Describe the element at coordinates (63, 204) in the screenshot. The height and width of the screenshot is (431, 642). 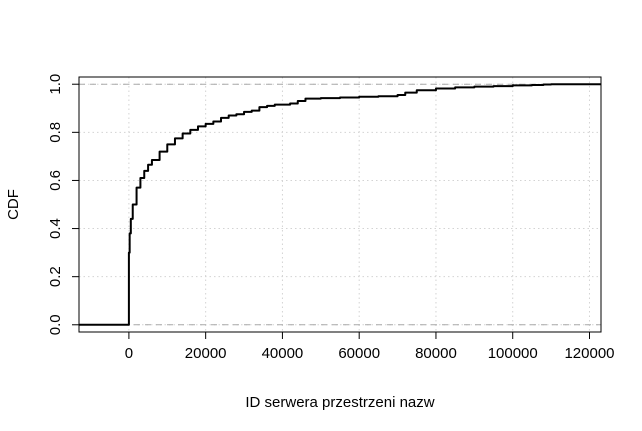
I see `y-axis: 0.0 0.2 0.4 0.6 0.8 1.0` at that location.